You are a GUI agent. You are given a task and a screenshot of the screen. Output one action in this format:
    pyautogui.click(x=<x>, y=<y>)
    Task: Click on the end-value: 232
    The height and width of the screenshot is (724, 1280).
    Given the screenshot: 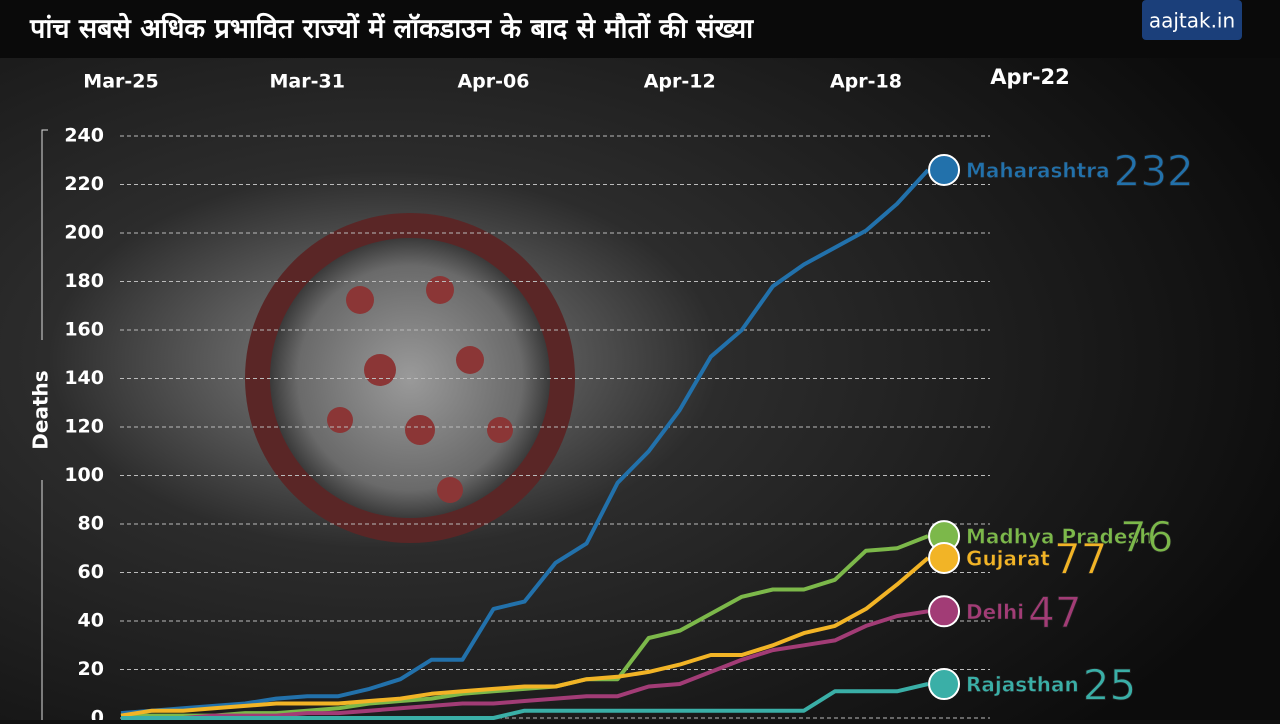 What is the action you would take?
    pyautogui.click(x=1154, y=170)
    